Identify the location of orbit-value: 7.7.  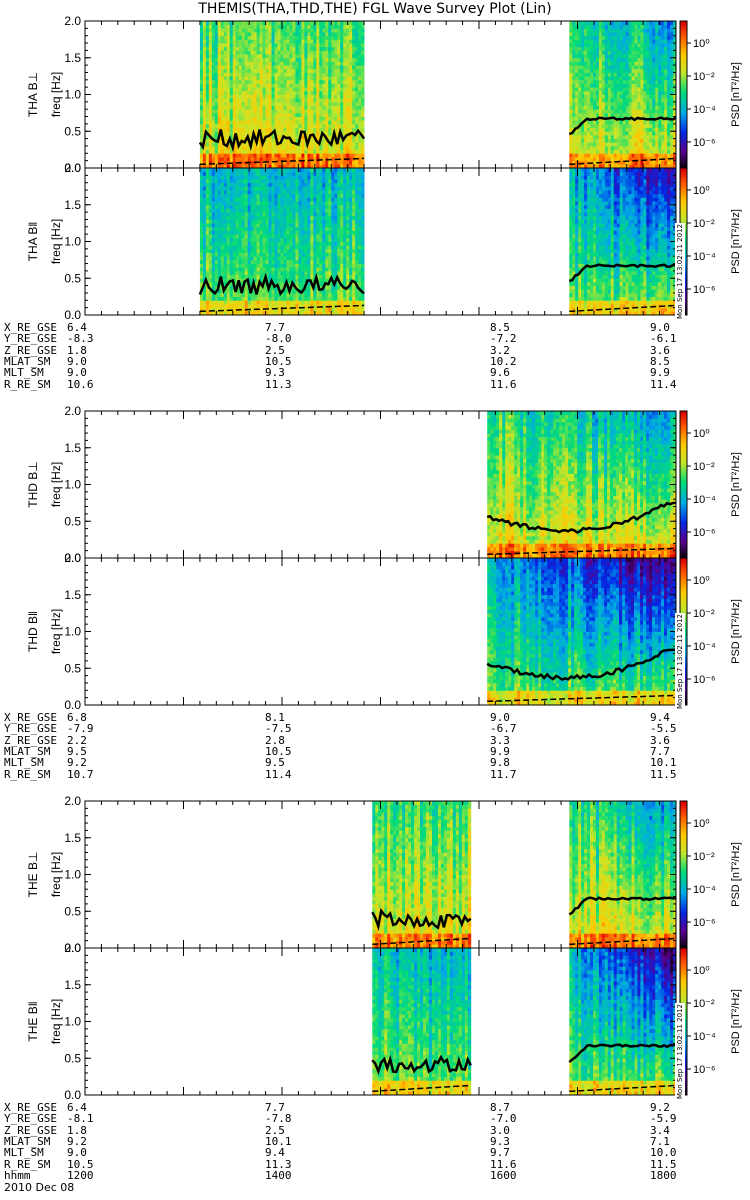
(660, 751).